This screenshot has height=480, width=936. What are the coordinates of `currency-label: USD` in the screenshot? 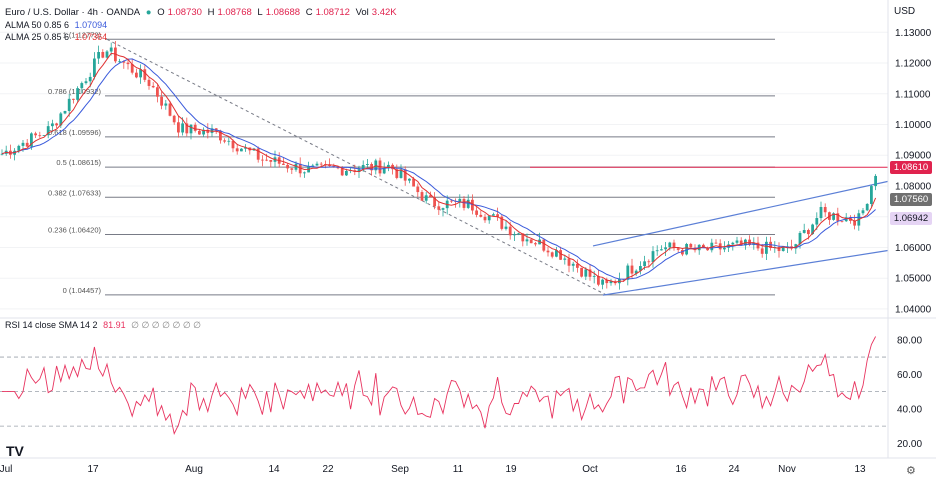 It's located at (905, 11).